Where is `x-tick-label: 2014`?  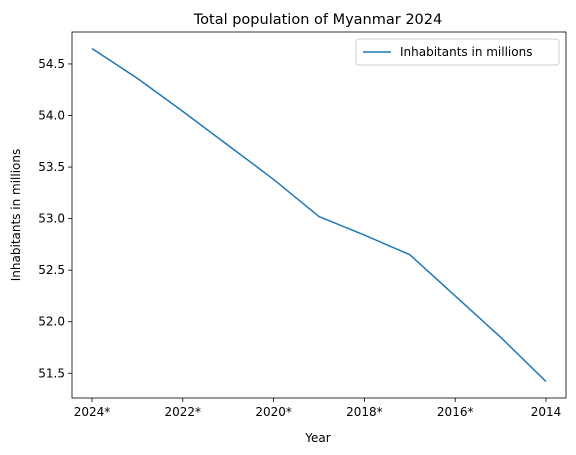
x-tick-label: 2014 is located at coordinates (546, 412).